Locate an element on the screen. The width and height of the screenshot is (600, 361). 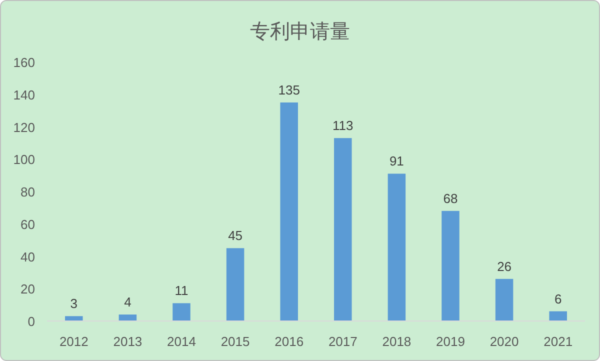
data-label: 3 is located at coordinates (74, 304).